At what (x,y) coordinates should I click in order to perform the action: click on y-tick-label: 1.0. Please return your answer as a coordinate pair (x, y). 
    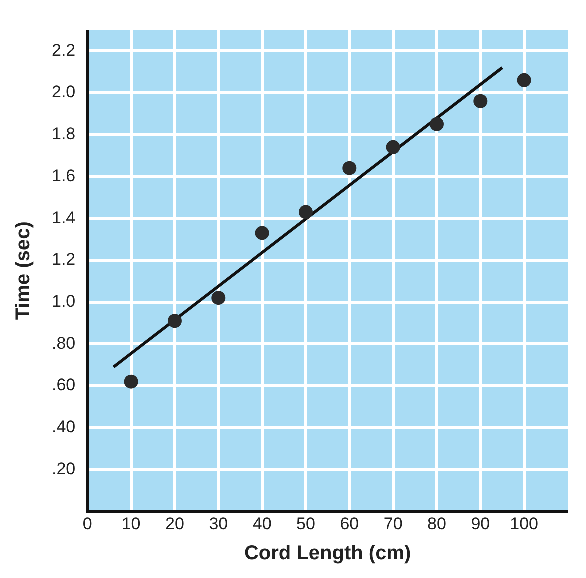
    Looking at the image, I should click on (64, 301).